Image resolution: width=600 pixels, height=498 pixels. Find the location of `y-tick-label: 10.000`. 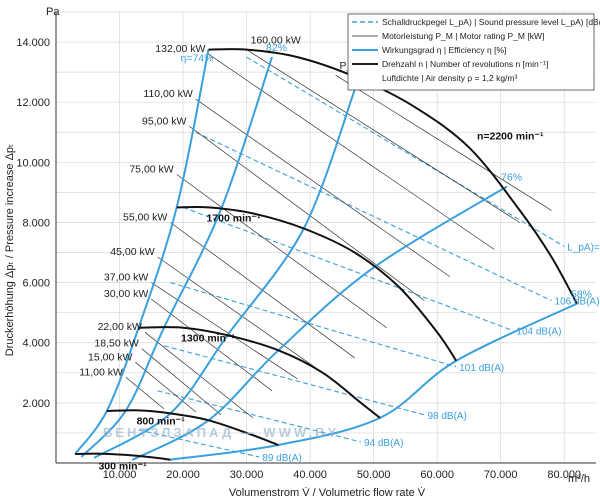

y-tick-label: 10.000 is located at coordinates (33, 163).